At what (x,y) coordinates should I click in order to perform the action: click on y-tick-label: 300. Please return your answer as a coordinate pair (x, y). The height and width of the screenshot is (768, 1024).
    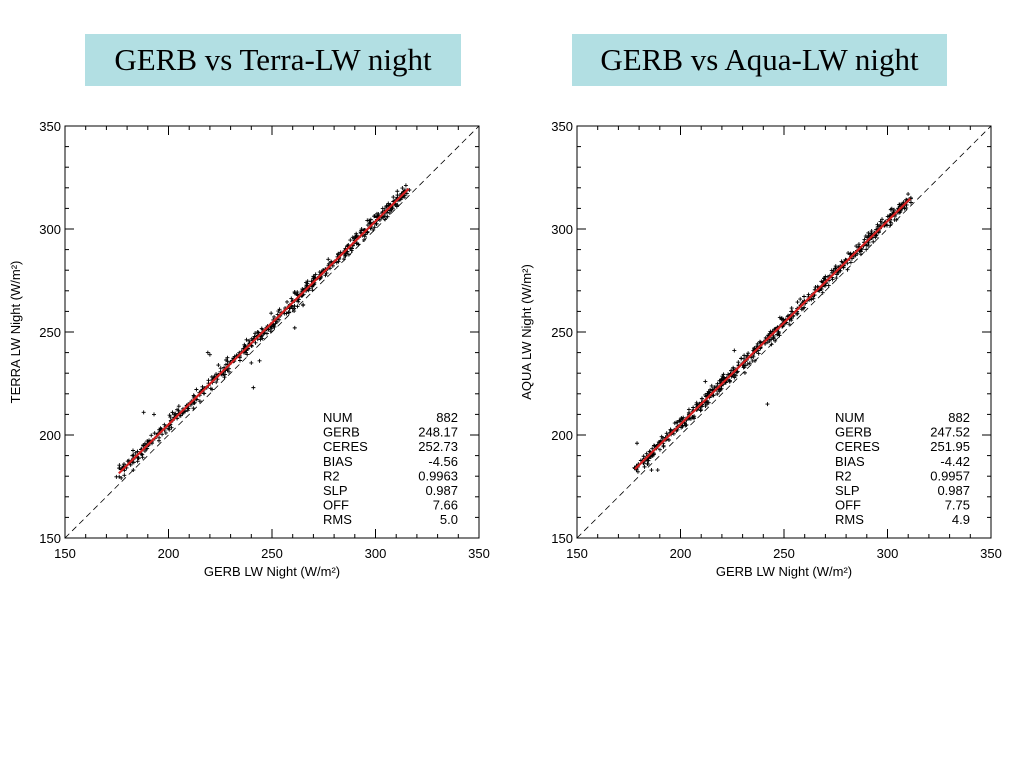
    Looking at the image, I should click on (50, 229).